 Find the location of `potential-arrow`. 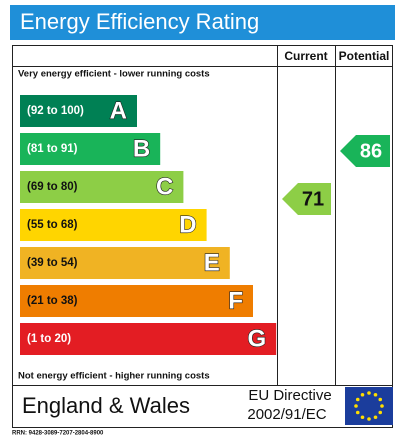

potential-arrow is located at coordinates (365, 151).